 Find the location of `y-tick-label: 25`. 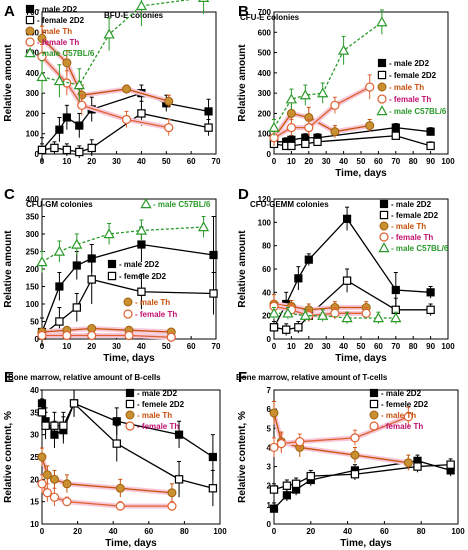

y-tick-label: 25 is located at coordinates (34, 457).